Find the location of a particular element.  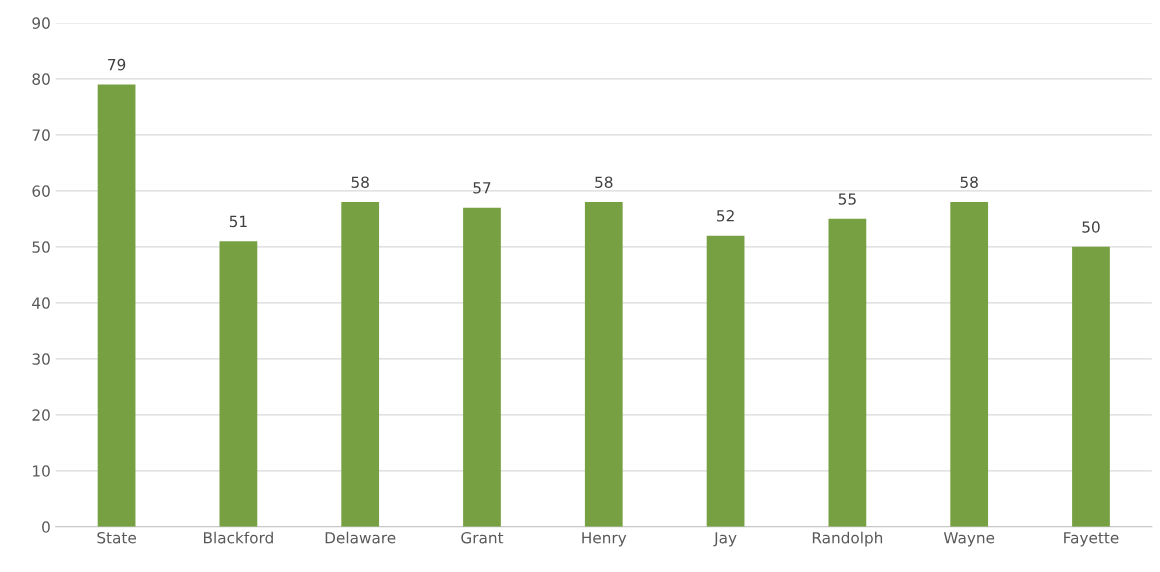

y-tick-label: 60 is located at coordinates (41, 191).